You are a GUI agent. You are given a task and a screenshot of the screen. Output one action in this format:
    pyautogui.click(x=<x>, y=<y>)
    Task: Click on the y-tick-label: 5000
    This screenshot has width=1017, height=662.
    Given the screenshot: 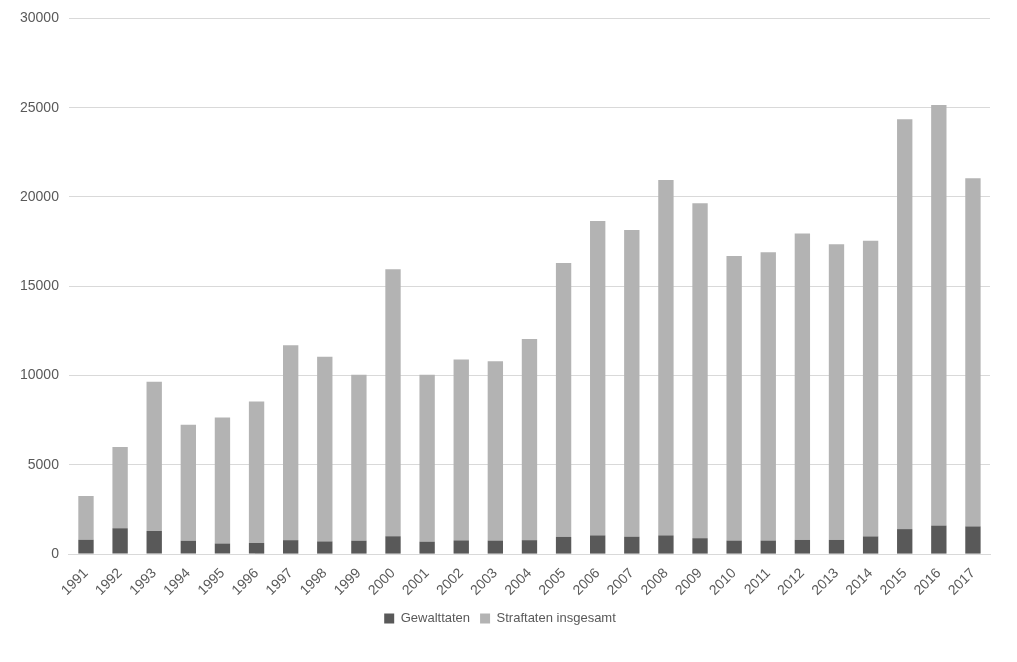 What is the action you would take?
    pyautogui.click(x=43, y=463)
    